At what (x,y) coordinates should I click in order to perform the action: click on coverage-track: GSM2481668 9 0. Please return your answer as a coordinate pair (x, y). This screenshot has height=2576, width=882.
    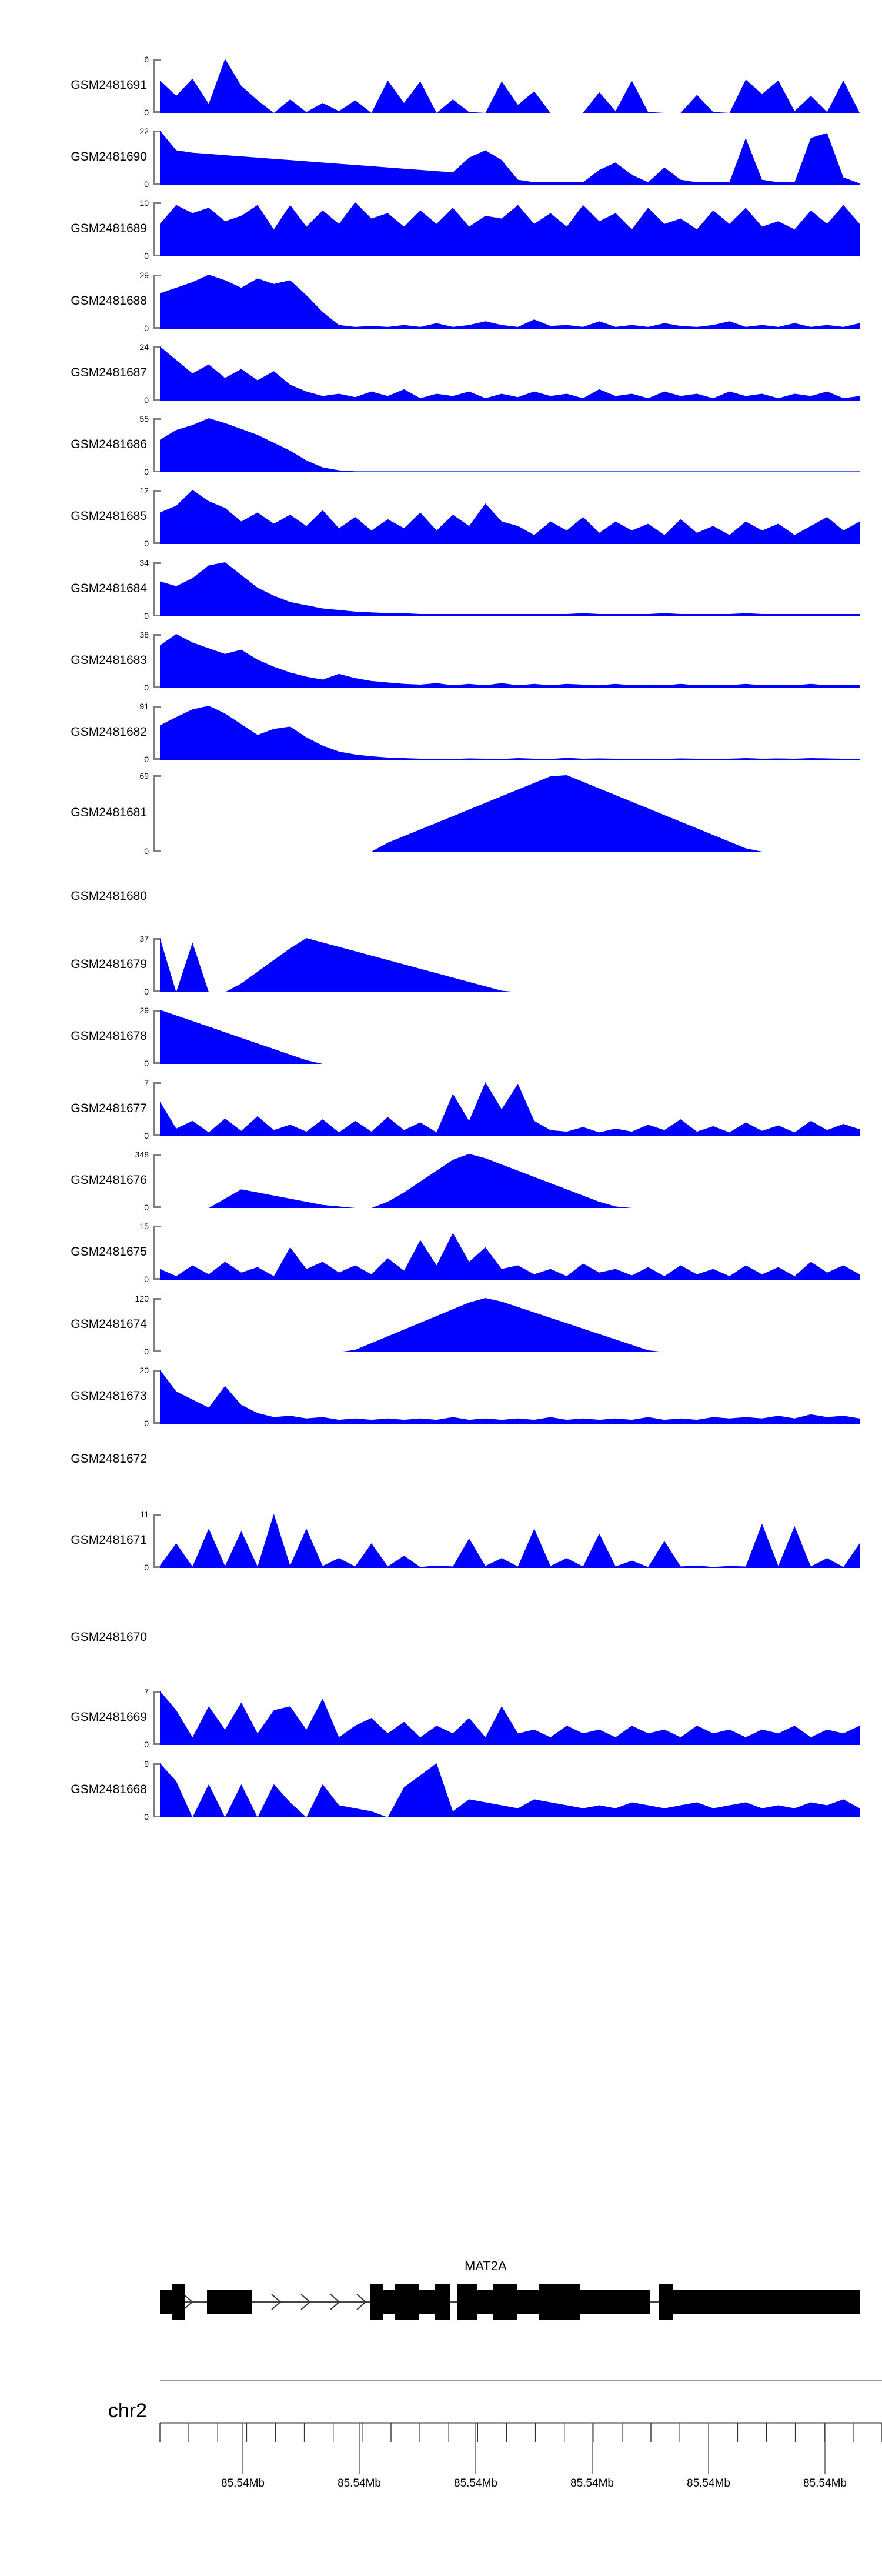
    Looking at the image, I should click on (441, 1790).